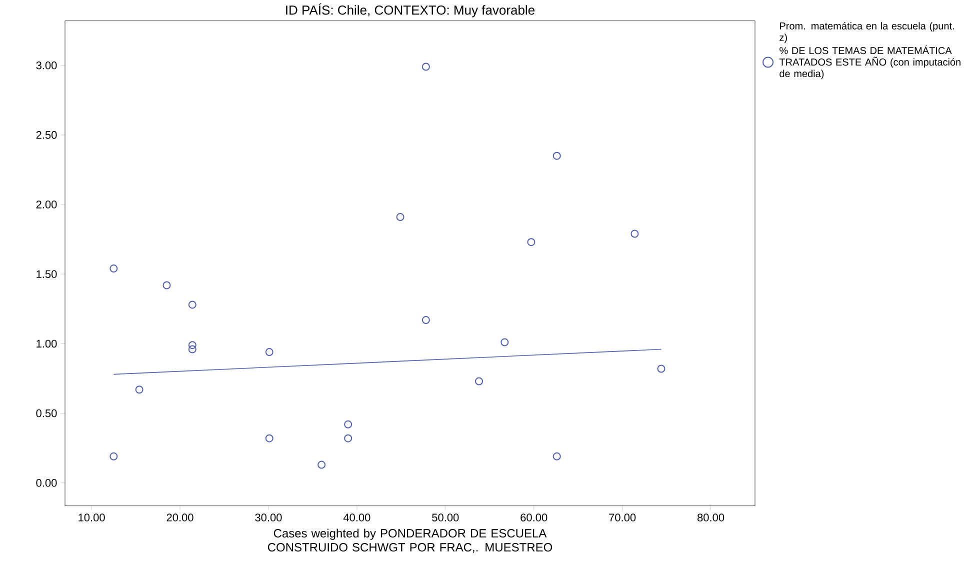 The width and height of the screenshot is (971, 579). Describe the element at coordinates (445, 518) in the screenshot. I see `x-tick-label: 50.00` at that location.